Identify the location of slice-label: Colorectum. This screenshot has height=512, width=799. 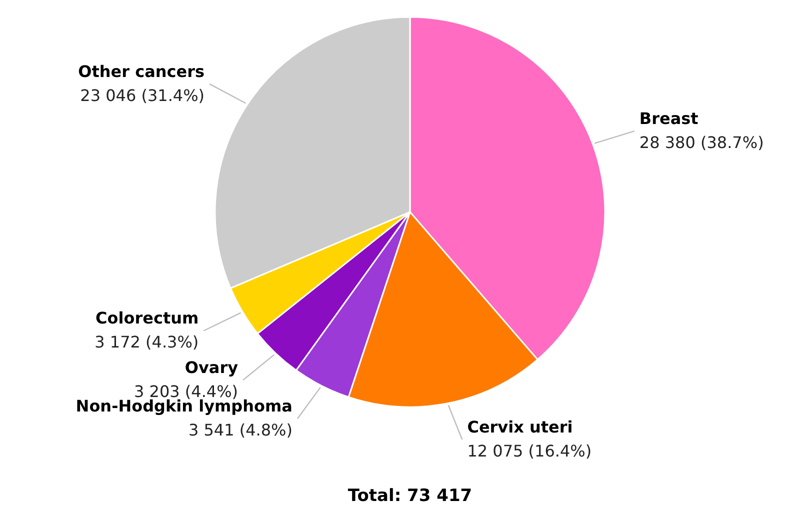
(147, 318).